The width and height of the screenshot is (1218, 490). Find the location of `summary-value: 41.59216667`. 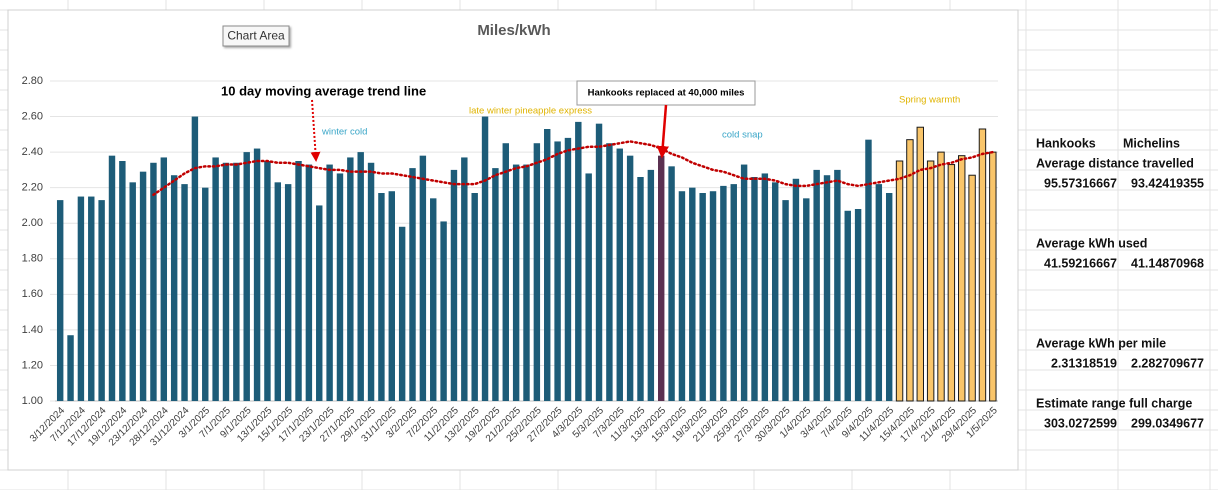

summary-value: 41.59216667 is located at coordinates (1080, 263).